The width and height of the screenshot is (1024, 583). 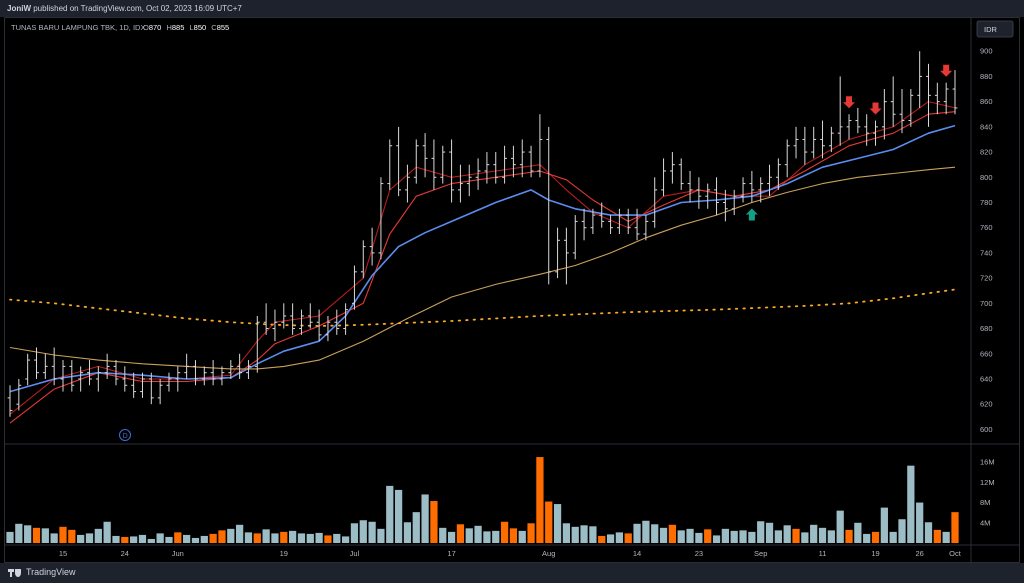 I want to click on currency-label: IDR, so click(x=991, y=29).